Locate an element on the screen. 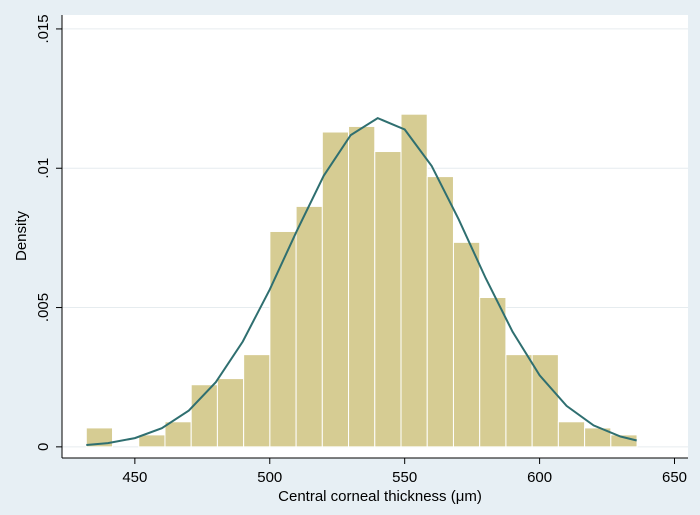  x-tick-label: 600 is located at coordinates (539, 477).